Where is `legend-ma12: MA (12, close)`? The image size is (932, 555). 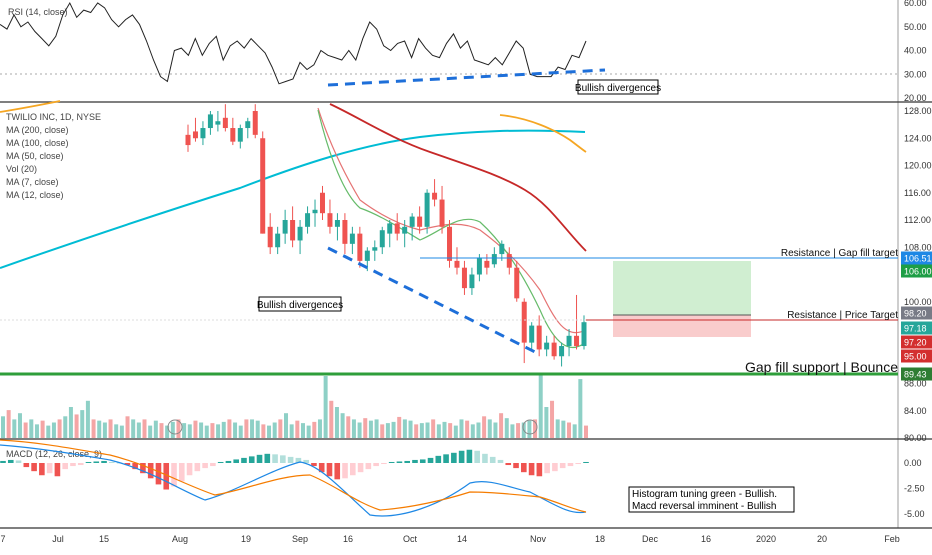
legend-ma12: MA (12, close) is located at coordinates (35, 195).